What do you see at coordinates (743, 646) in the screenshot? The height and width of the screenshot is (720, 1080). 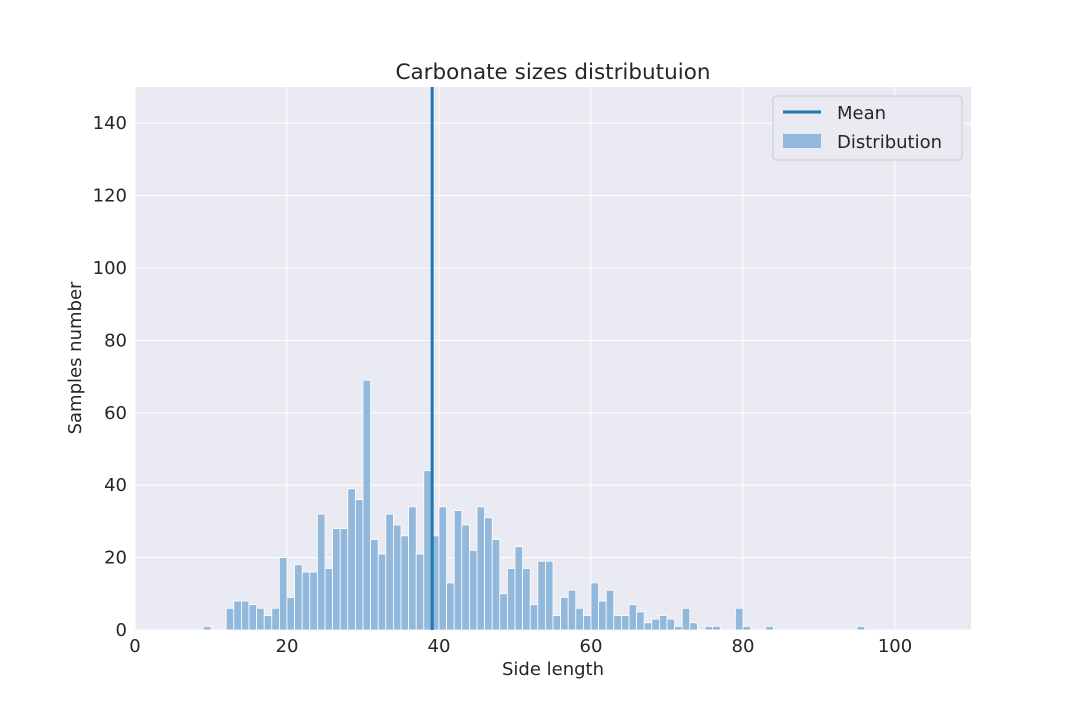 I see `x-tick-label: 80` at bounding box center [743, 646].